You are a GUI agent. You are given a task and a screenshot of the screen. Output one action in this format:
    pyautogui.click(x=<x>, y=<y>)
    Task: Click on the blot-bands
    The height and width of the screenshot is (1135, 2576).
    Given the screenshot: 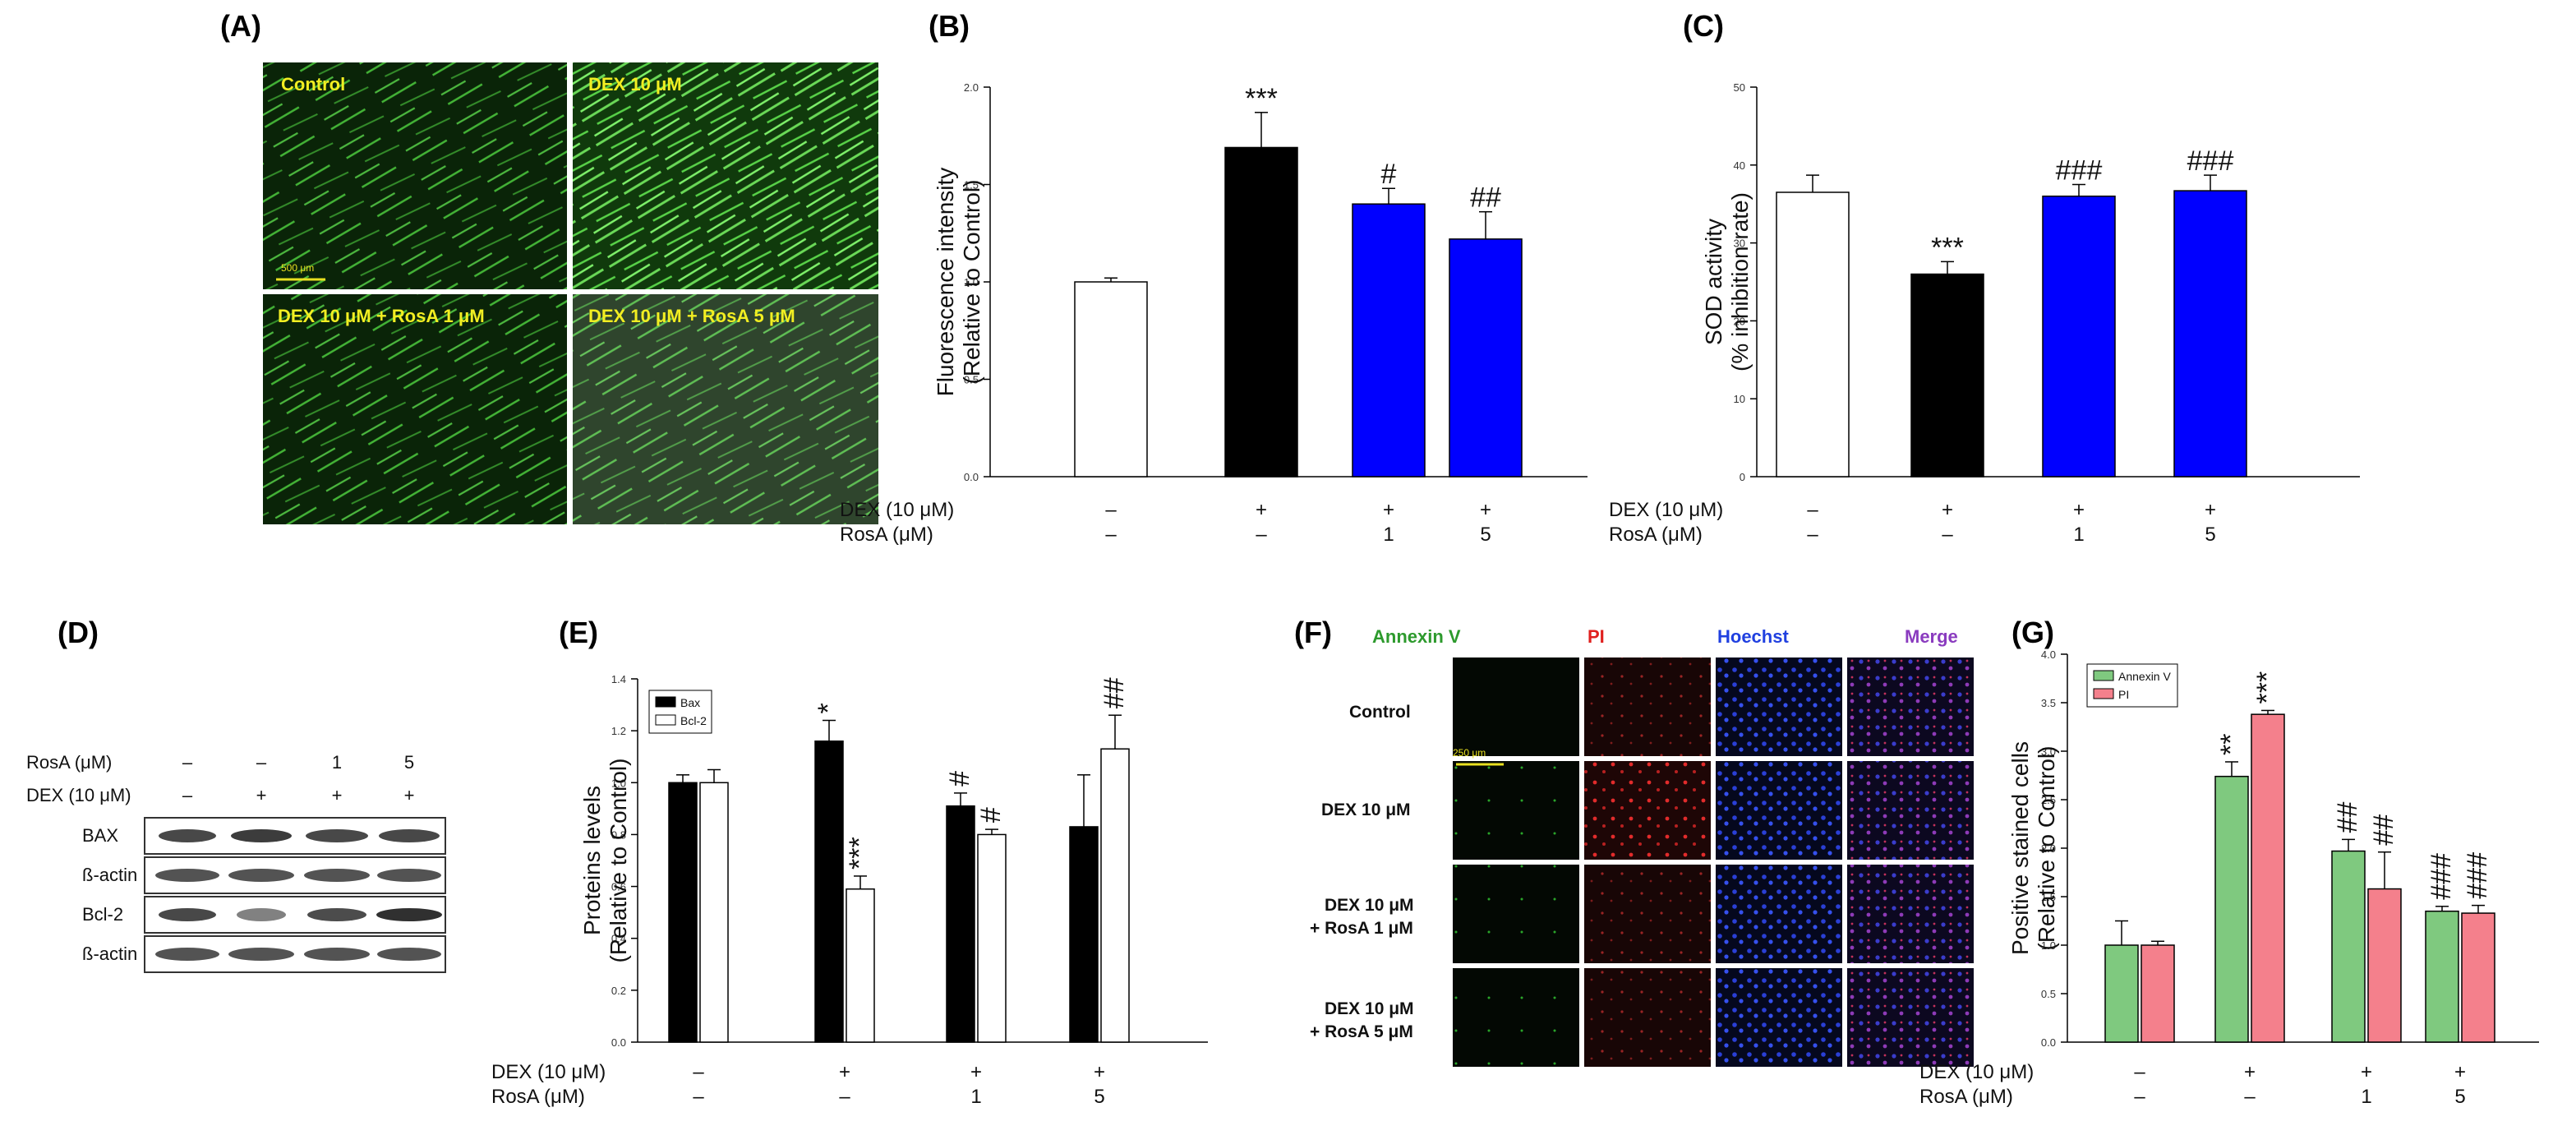 What is the action you would take?
    pyautogui.click(x=298, y=895)
    